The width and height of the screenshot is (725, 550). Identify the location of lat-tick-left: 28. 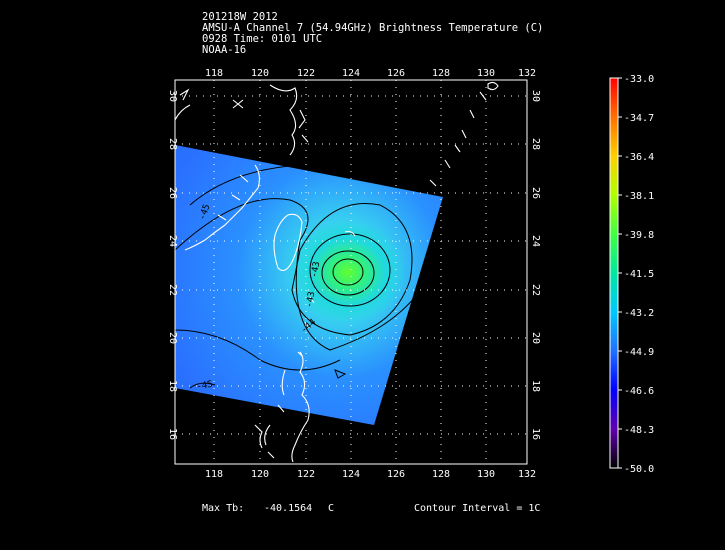
(172, 144).